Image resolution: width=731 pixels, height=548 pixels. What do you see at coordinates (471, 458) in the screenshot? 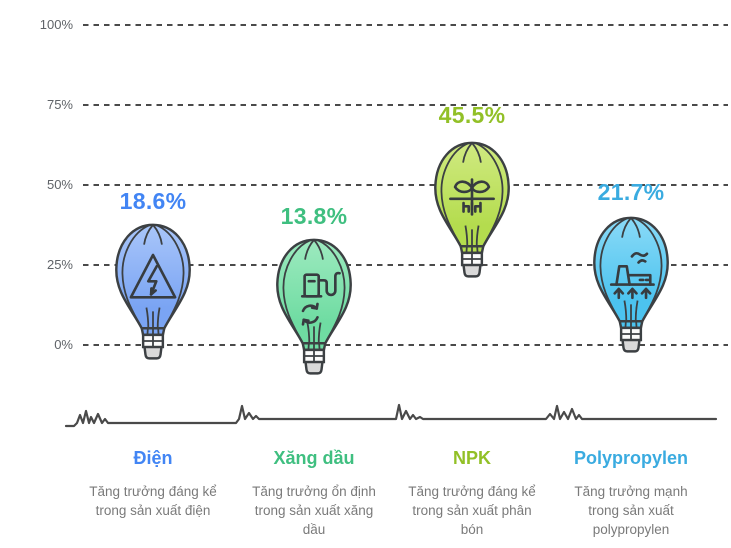
I see `category-title: NPK` at bounding box center [471, 458].